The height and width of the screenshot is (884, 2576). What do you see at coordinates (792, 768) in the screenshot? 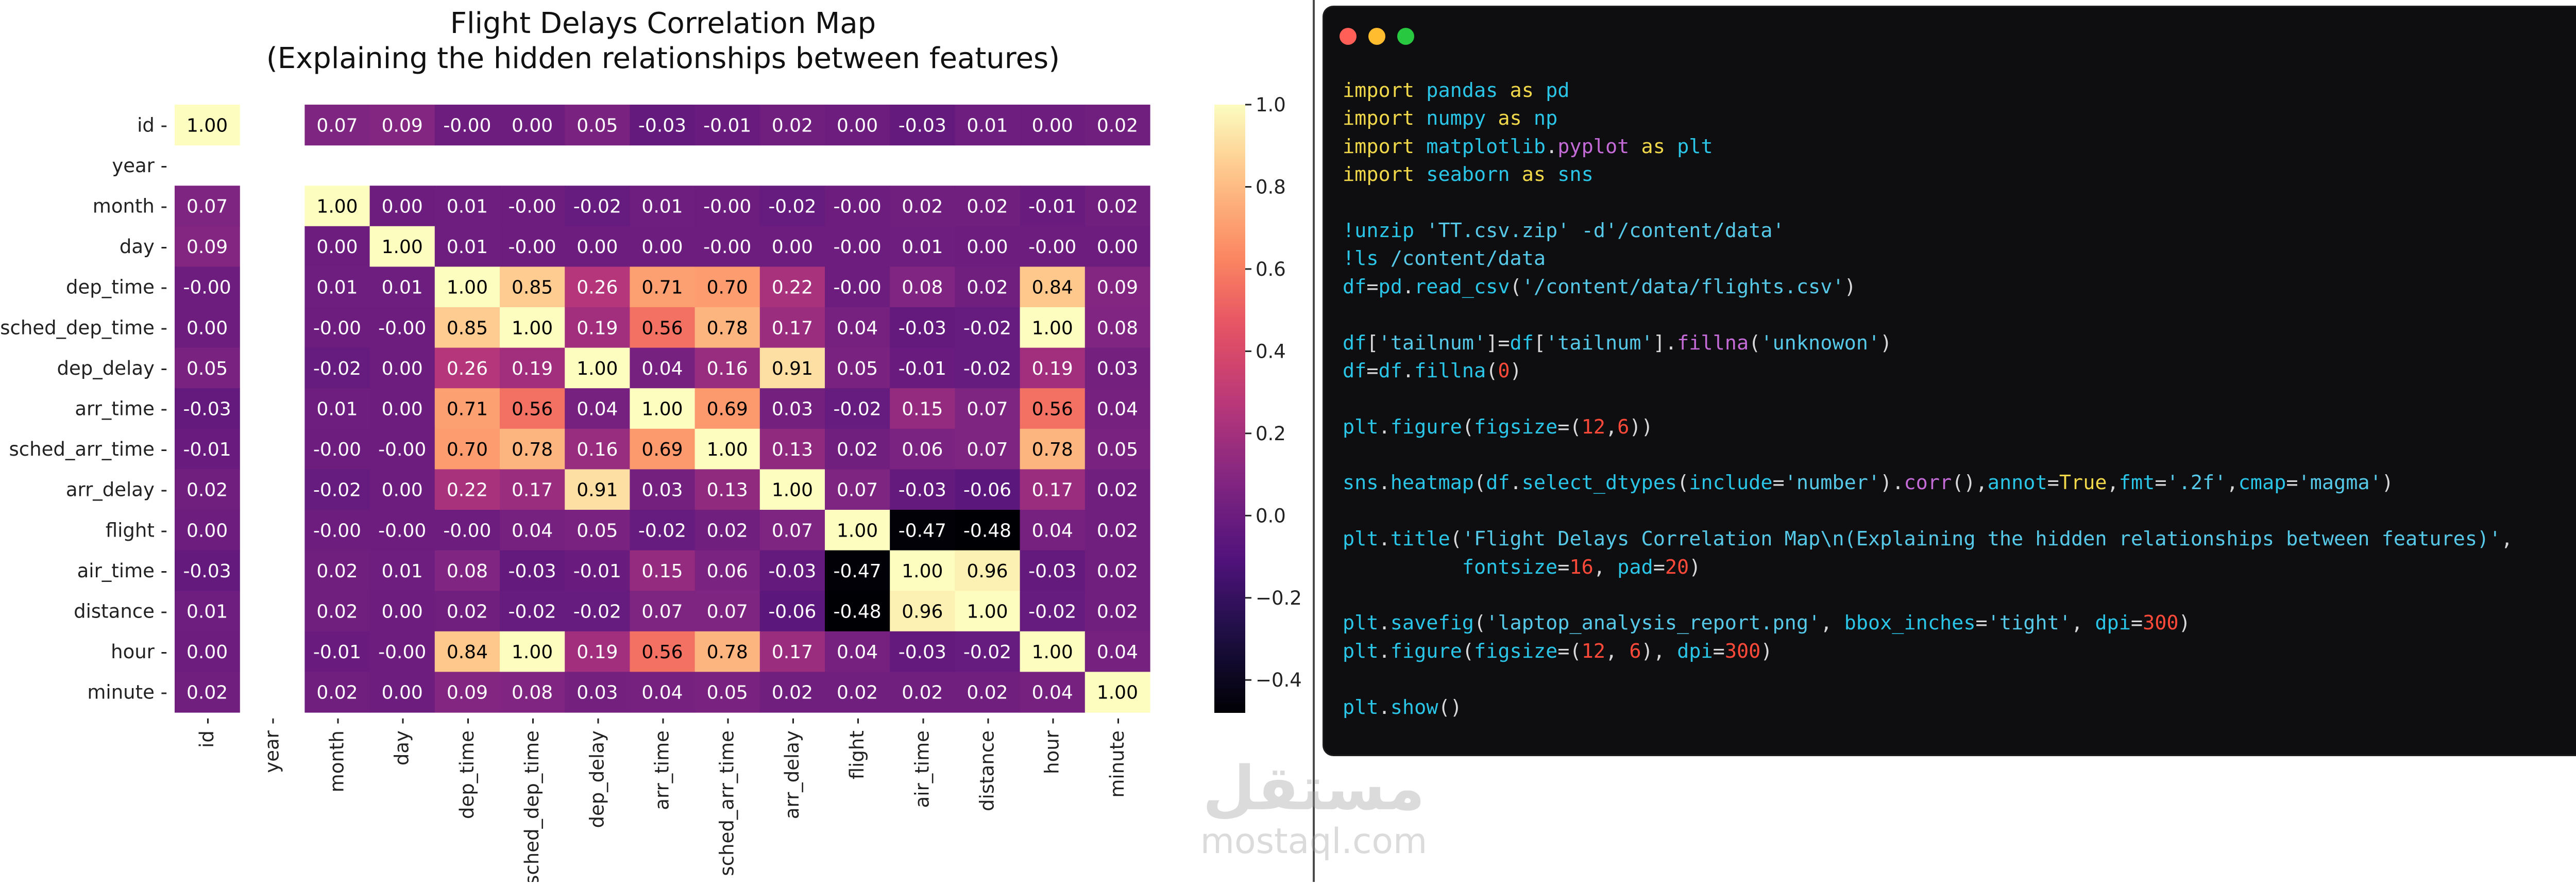
I see `column-tick-label: arr_delay -` at bounding box center [792, 768].